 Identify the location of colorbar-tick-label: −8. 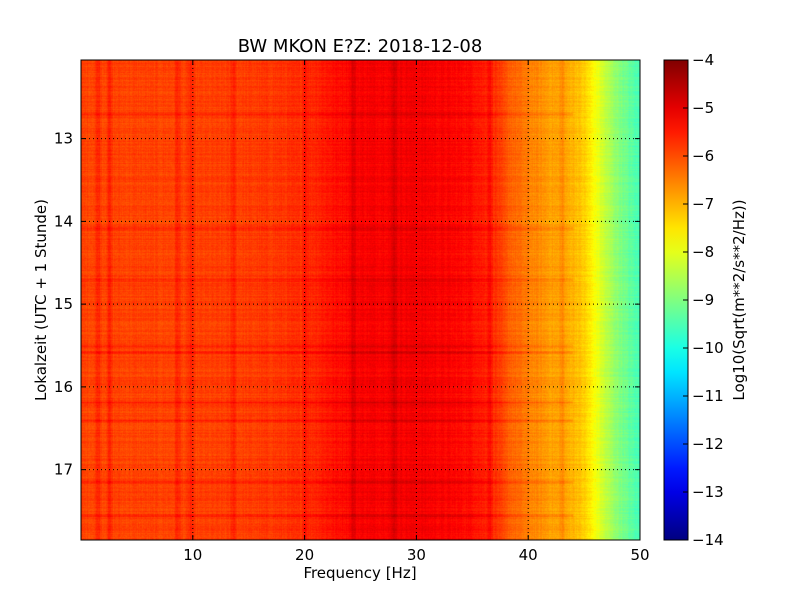
(703, 252).